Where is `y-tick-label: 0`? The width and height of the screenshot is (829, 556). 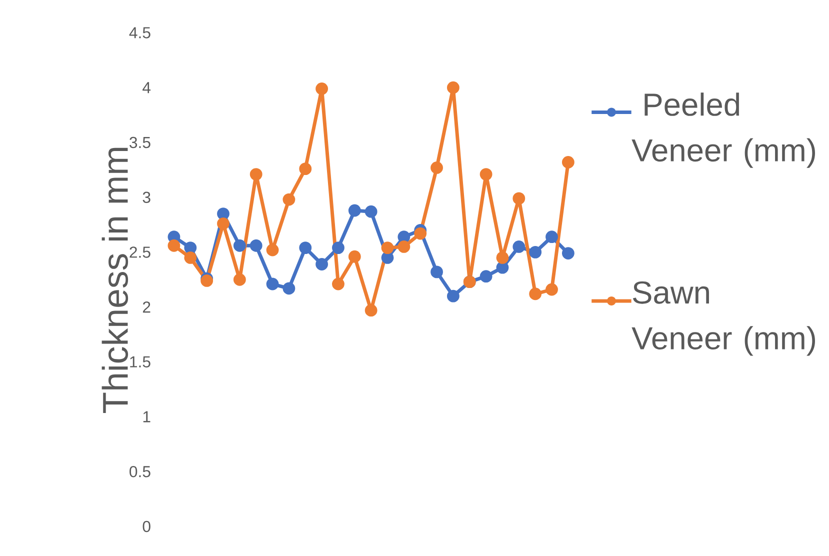
y-tick-label: 0 is located at coordinates (146, 526).